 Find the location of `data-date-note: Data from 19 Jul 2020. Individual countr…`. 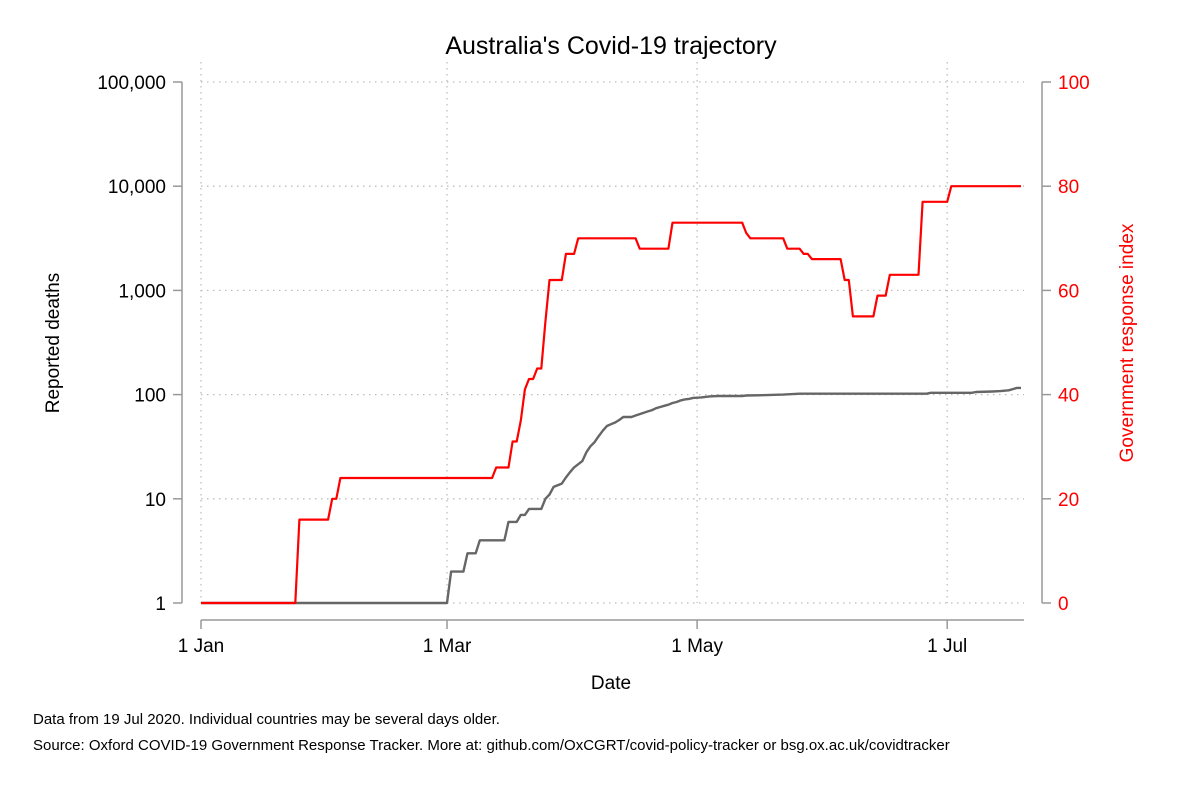

data-date-note: Data from 19 Jul 2020. Individual countr… is located at coordinates (266, 719).